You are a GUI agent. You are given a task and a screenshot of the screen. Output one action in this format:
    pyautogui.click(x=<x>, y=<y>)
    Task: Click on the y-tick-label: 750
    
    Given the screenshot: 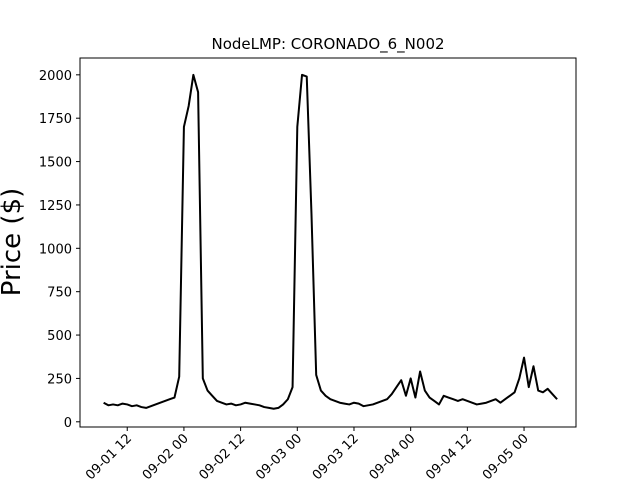 What is the action you would take?
    pyautogui.click(x=59, y=293)
    